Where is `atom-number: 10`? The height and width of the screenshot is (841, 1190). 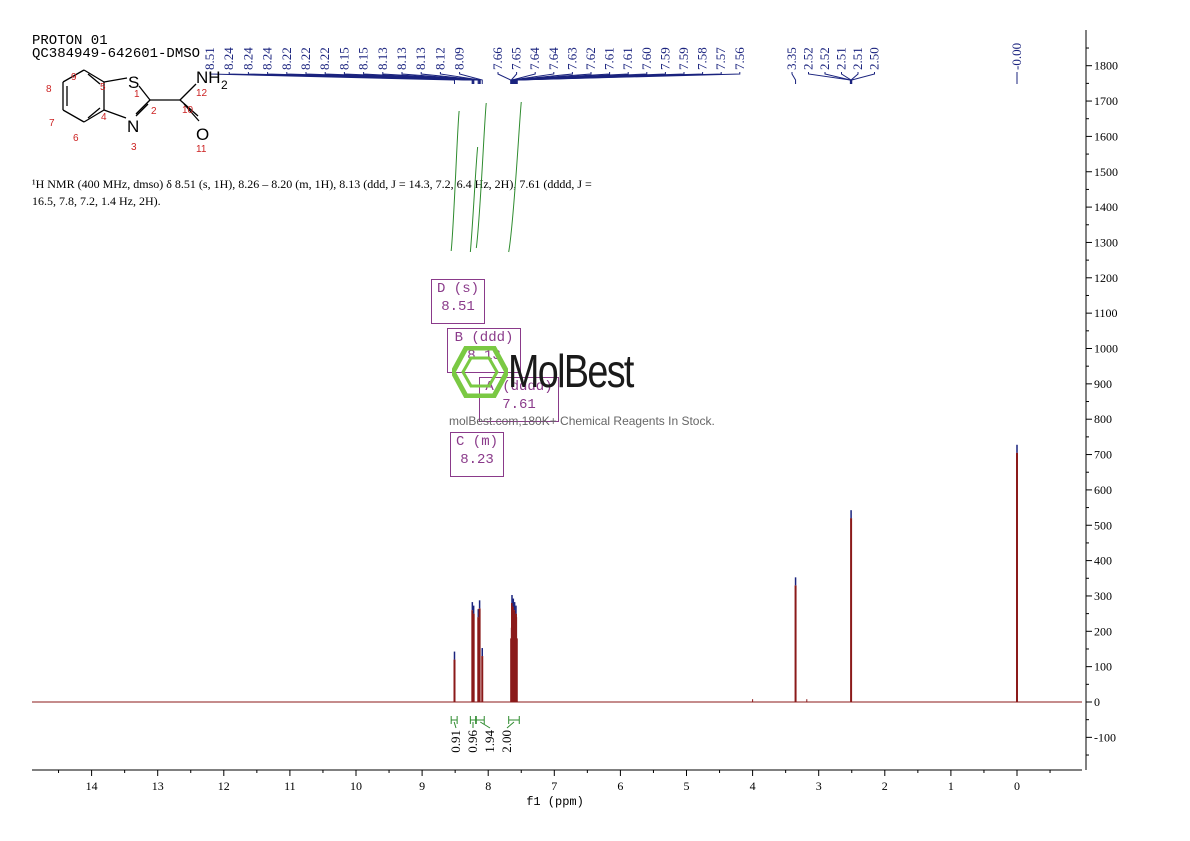 atom-number: 10 is located at coordinates (188, 110).